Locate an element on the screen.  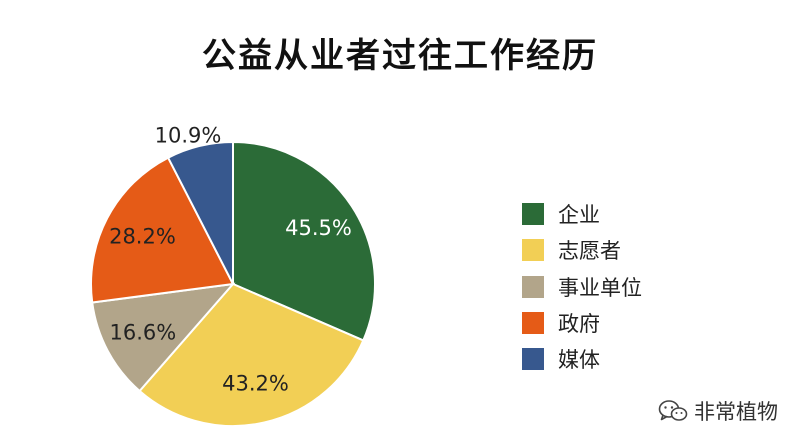
slice-value-label: 45.5% is located at coordinates (318, 228).